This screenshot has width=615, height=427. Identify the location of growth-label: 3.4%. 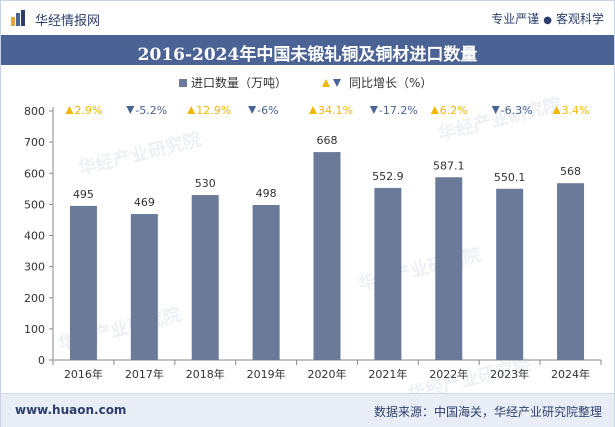
(576, 110).